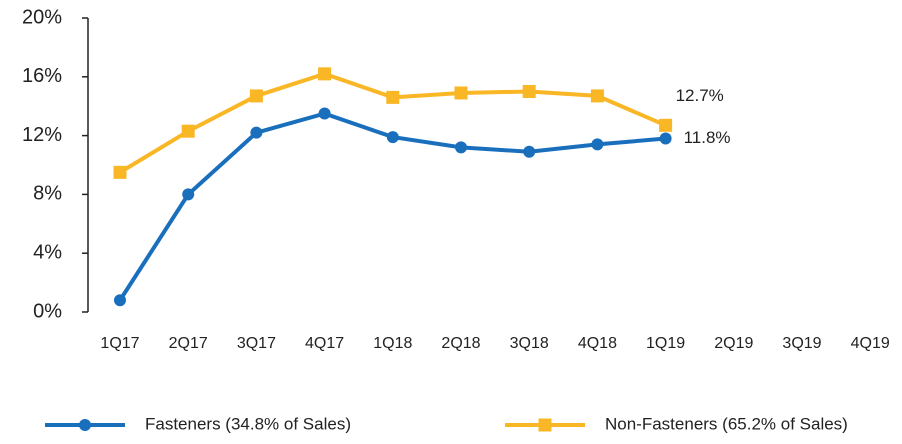 The image size is (902, 444). Describe the element at coordinates (392, 123) in the screenshot. I see `series-line` at that location.